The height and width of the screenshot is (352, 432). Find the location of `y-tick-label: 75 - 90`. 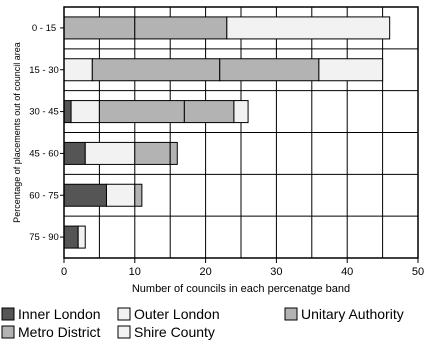

y-tick-label: 75 - 90 is located at coordinates (44, 237).